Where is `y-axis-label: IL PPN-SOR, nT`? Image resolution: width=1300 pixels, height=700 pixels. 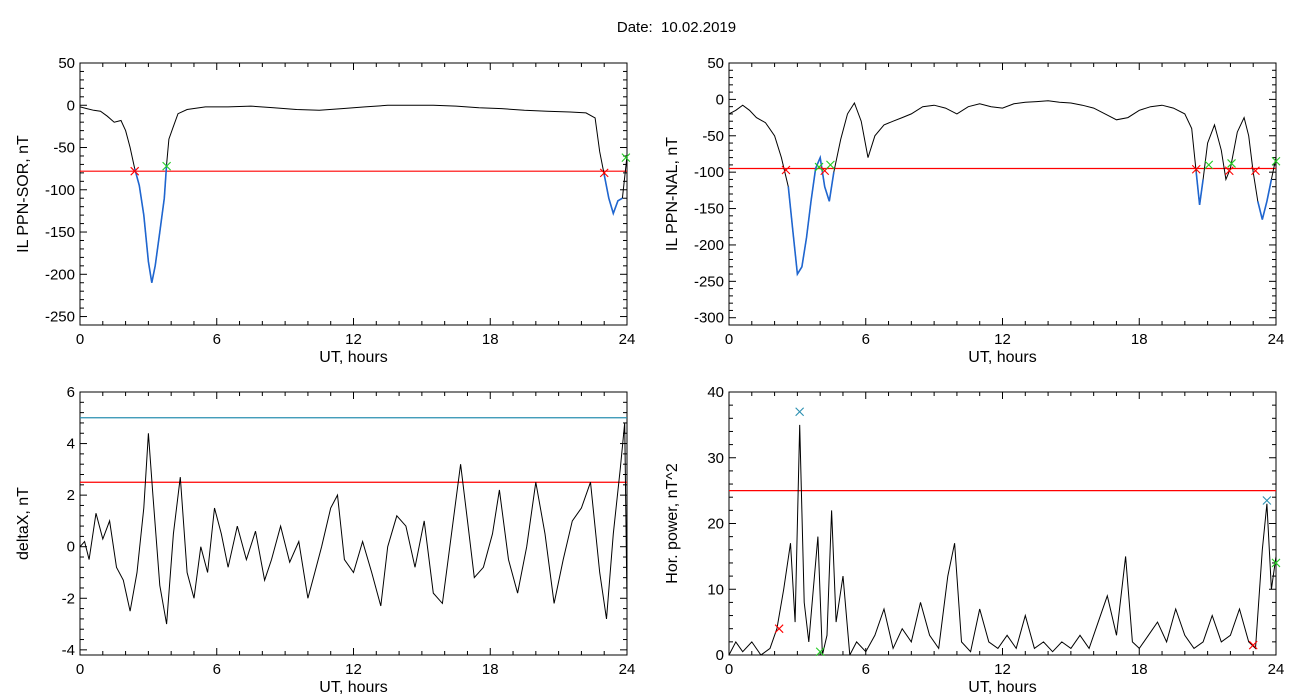
y-axis-label: IL PPN-SOR, nT is located at coordinates (23, 194).